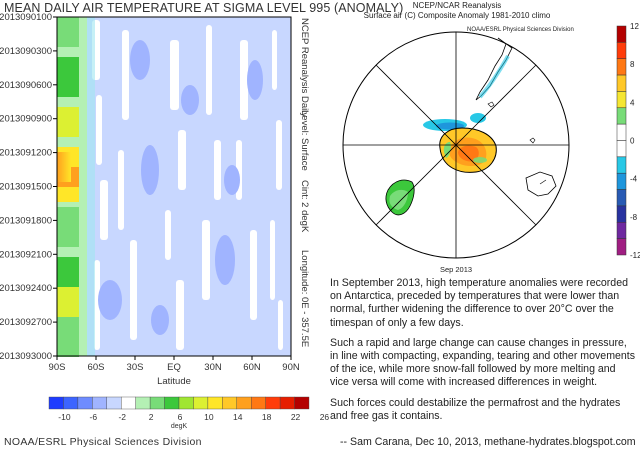 The height and width of the screenshot is (451, 640). Describe the element at coordinates (103, 442) in the screenshot. I see `footer-org: NOAA/ESRL Physical Sciences Division` at that location.